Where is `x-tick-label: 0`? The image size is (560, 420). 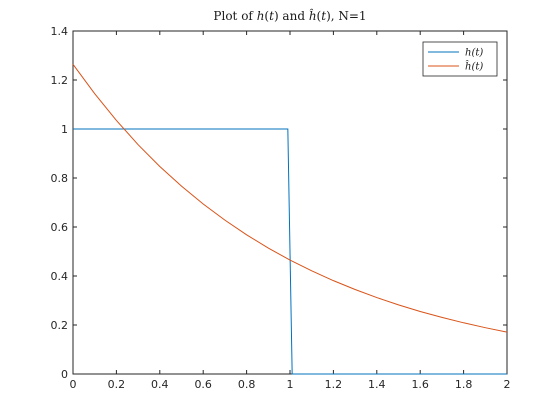 x-tick-label: 0 is located at coordinates (73, 384).